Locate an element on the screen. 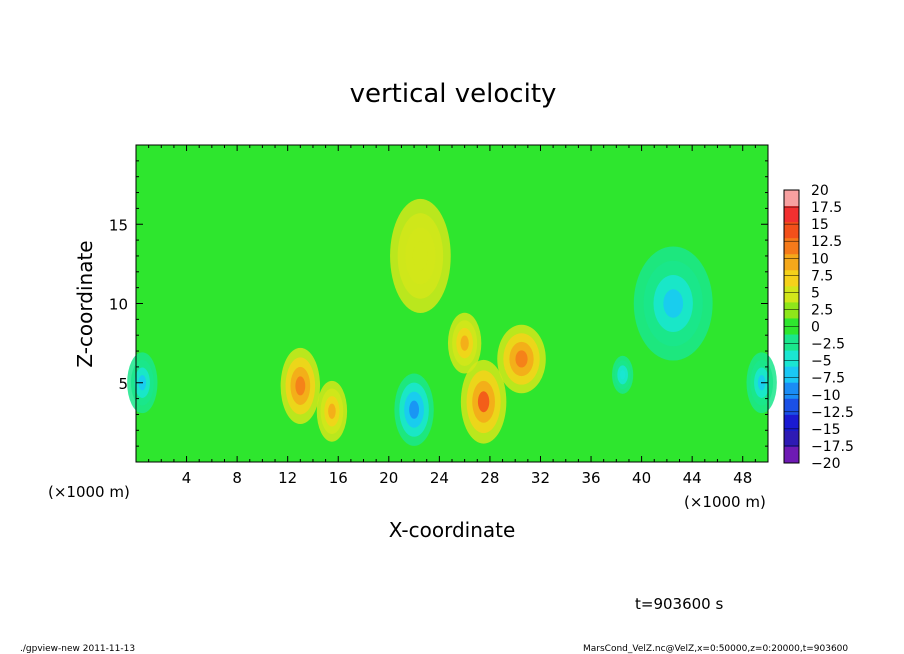  x-tick-label: 20 is located at coordinates (388, 478).